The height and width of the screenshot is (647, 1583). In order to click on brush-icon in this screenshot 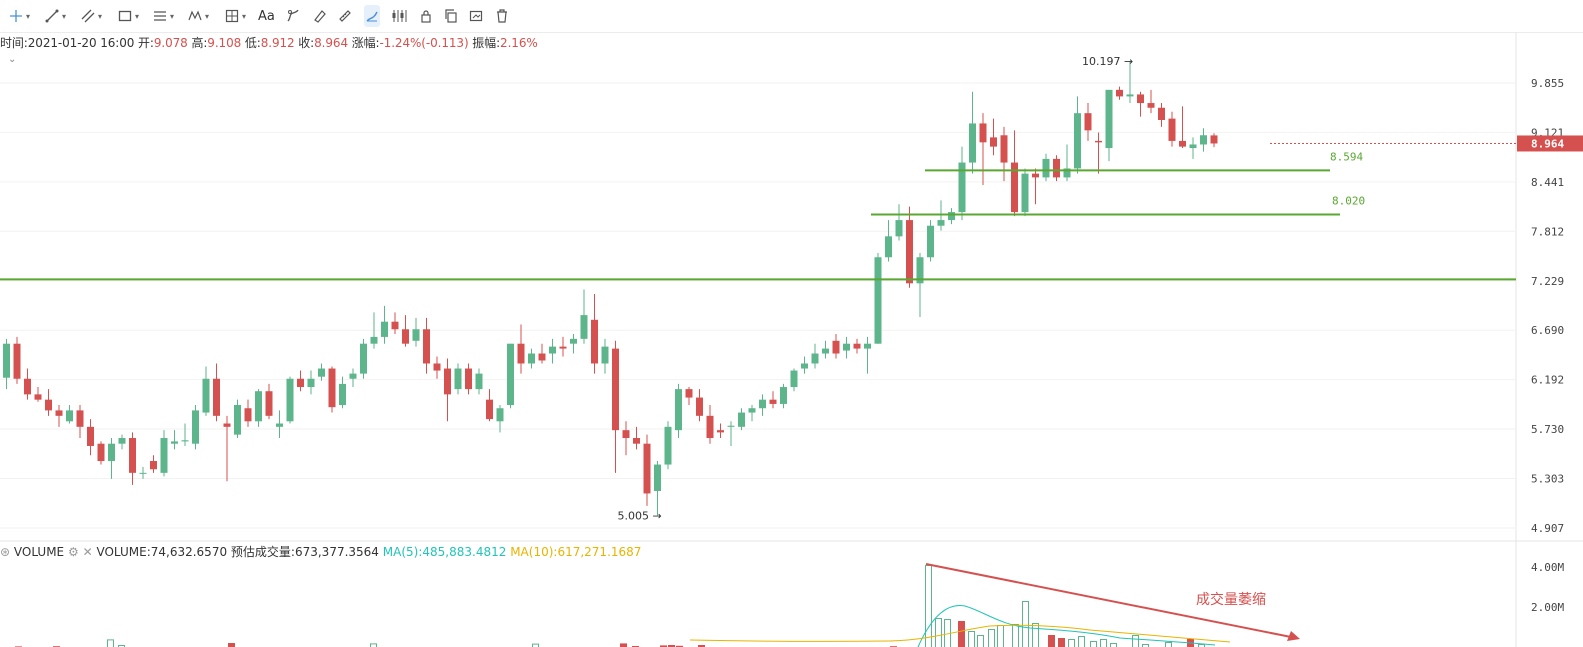, I will do `click(293, 16)`.